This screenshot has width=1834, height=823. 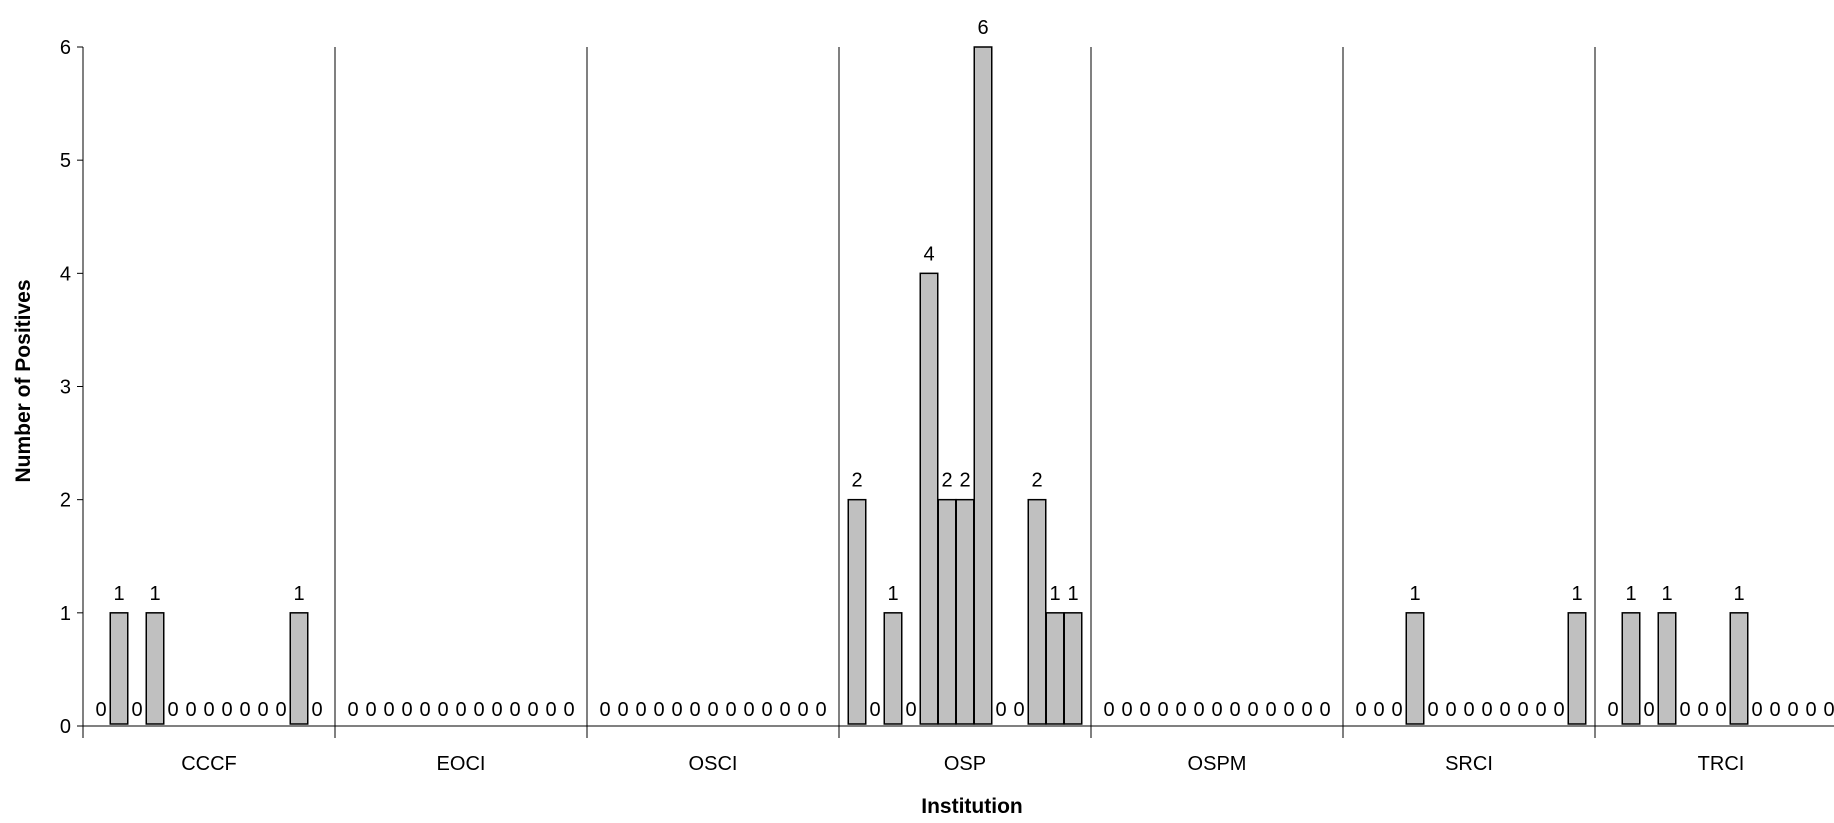 What do you see at coordinates (65, 727) in the screenshot?
I see `y-tick-label: 0` at bounding box center [65, 727].